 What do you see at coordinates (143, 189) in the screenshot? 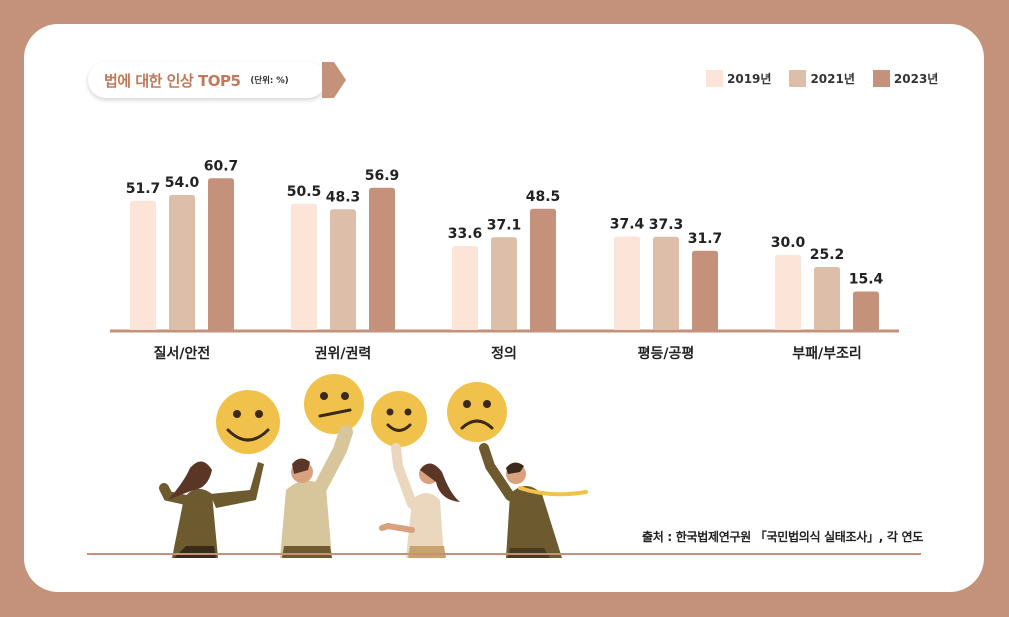
I see `value-label-0-0: 51.7` at bounding box center [143, 189].